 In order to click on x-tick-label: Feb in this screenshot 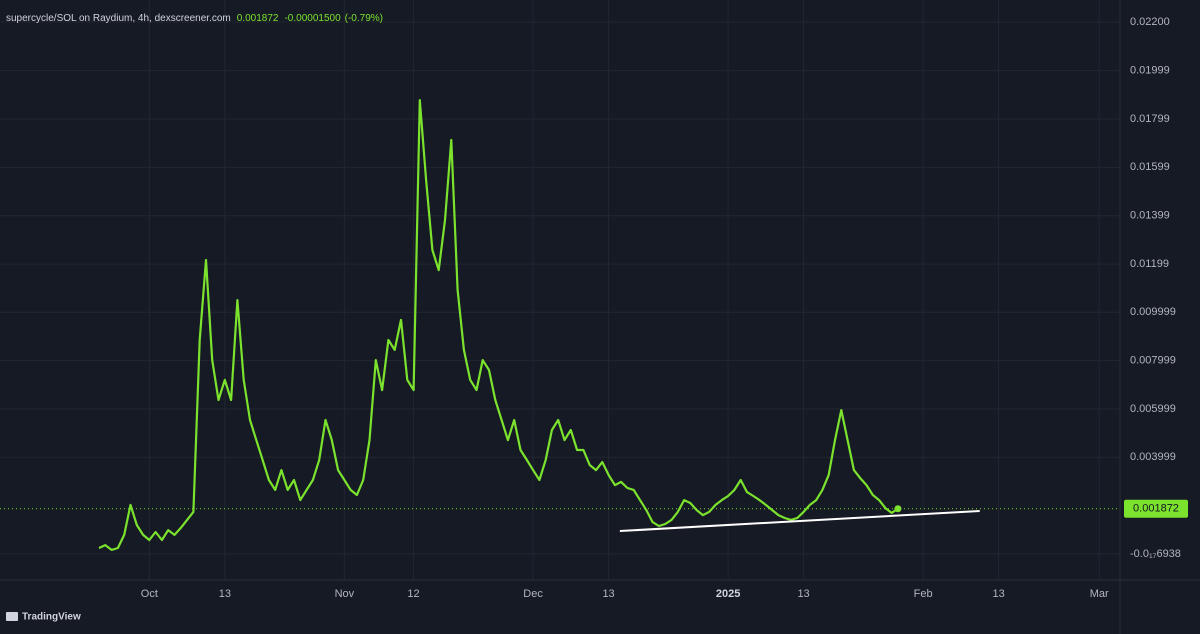, I will do `click(923, 594)`.